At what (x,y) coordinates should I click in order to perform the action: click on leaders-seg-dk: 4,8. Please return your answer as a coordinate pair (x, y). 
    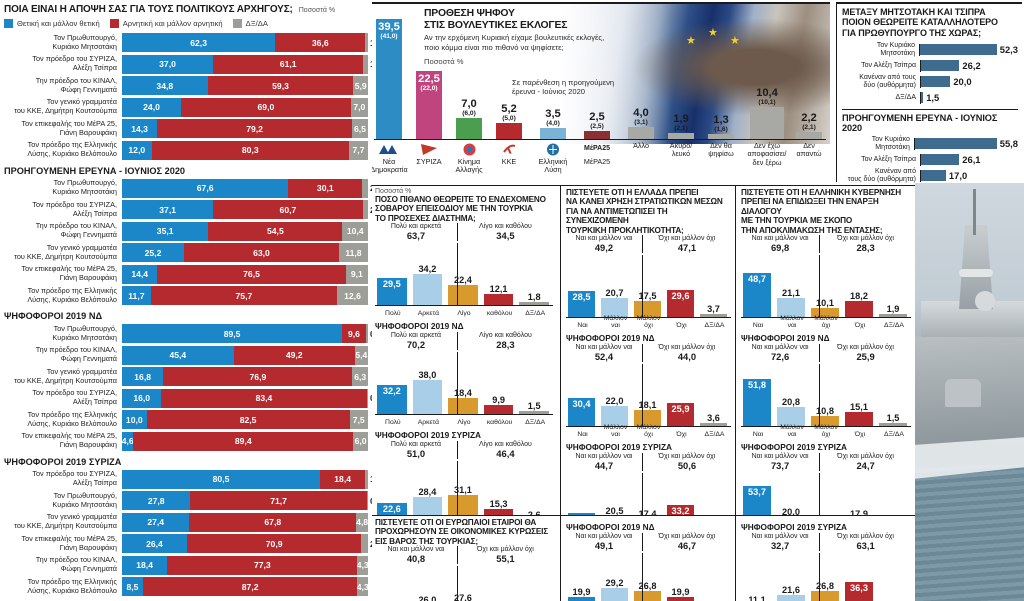
    Looking at the image, I should click on (362, 522).